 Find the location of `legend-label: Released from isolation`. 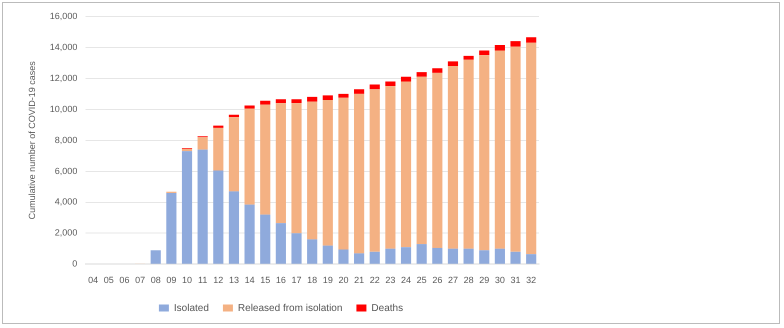

legend-label: Released from isolation is located at coordinates (290, 308).